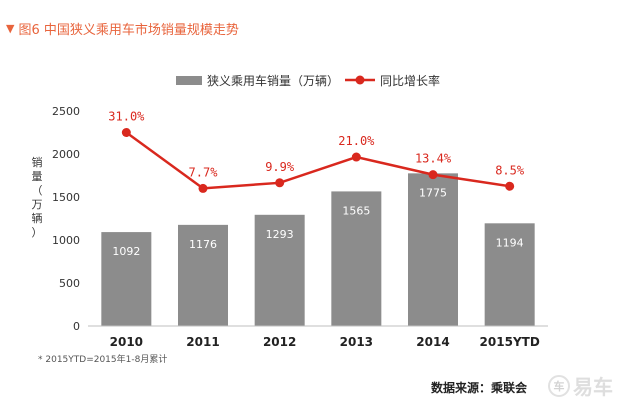 The width and height of the screenshot is (630, 419). I want to click on bar-value-label: 1194, so click(510, 242).